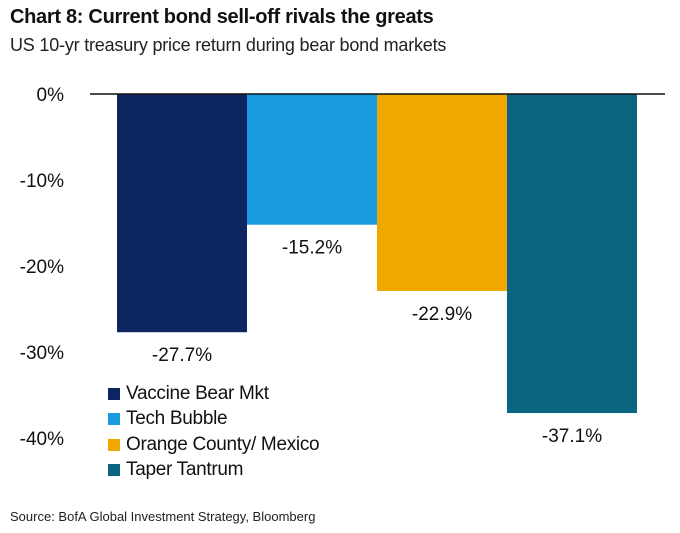 The height and width of the screenshot is (533, 680). Describe the element at coordinates (182, 355) in the screenshot. I see `data-label: -27.7%` at that location.